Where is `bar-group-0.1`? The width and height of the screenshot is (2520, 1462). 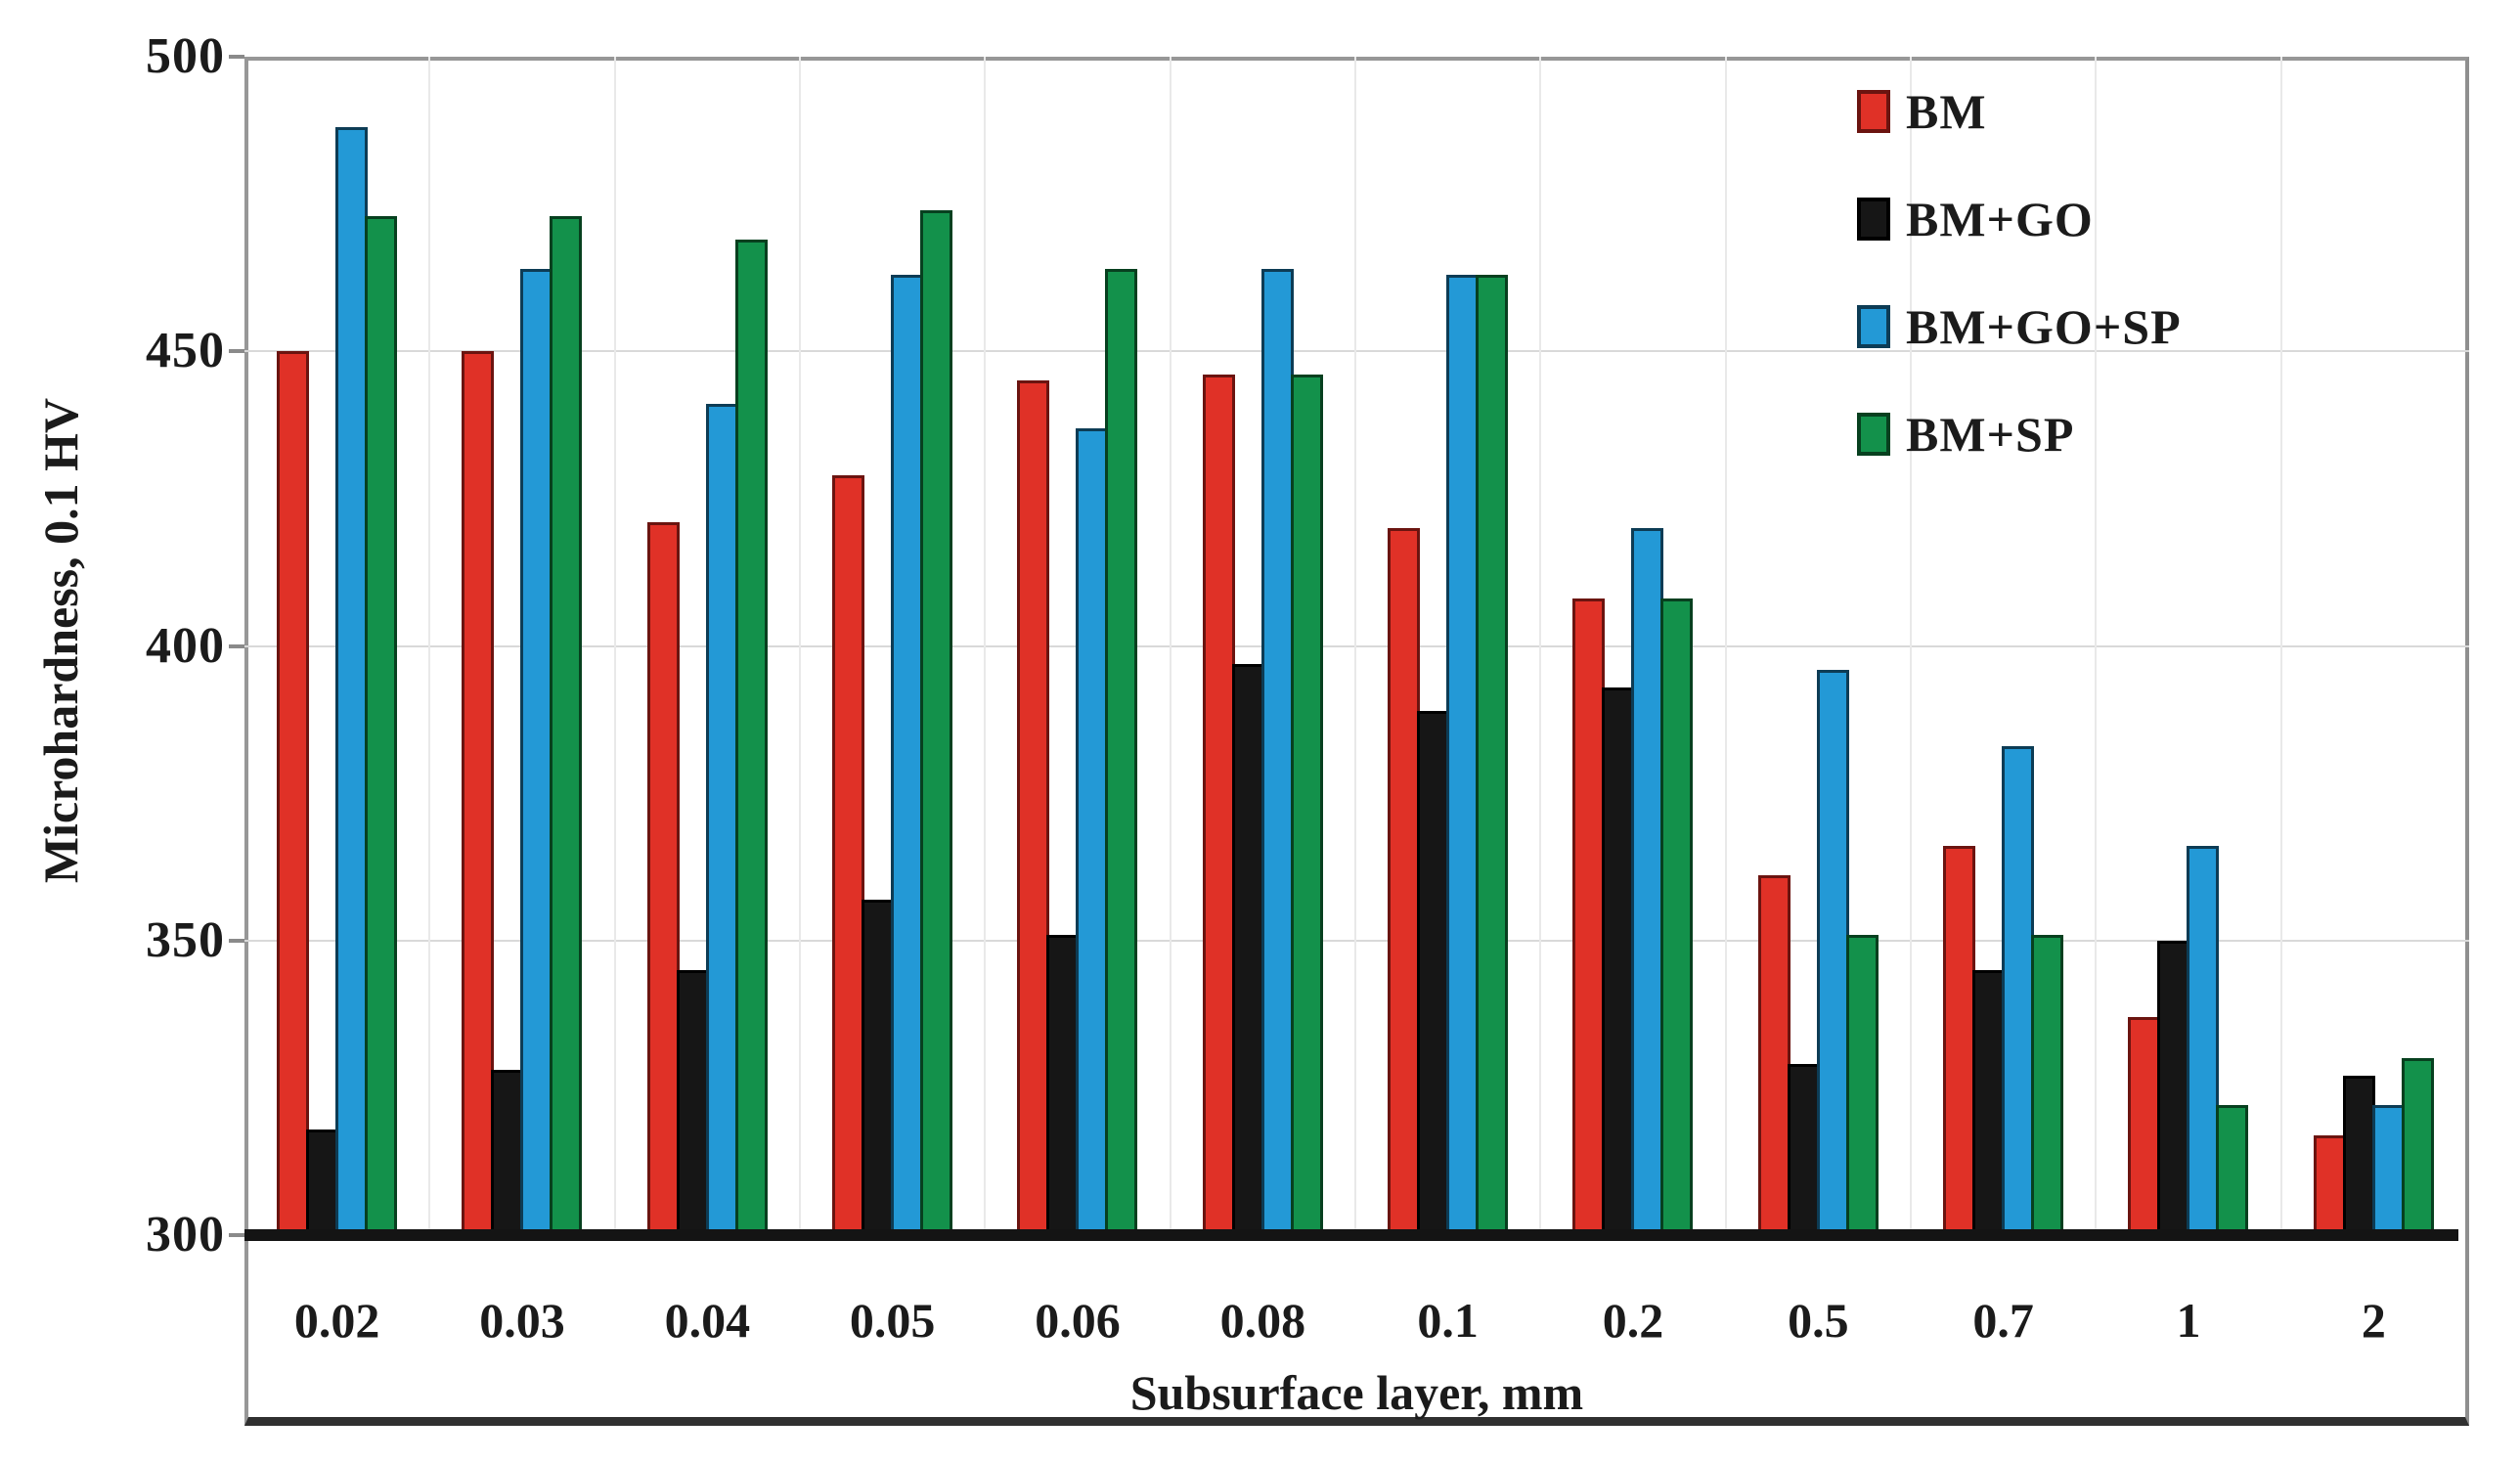
bar-group-0.1 is located at coordinates (1447, 646).